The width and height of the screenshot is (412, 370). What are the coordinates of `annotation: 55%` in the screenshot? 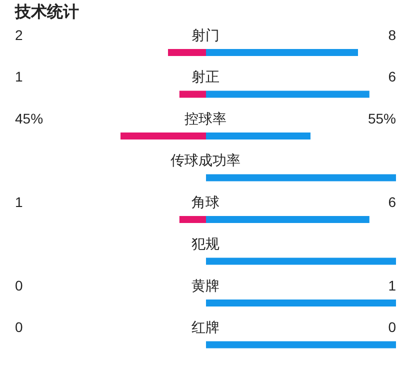 It's located at (382, 118).